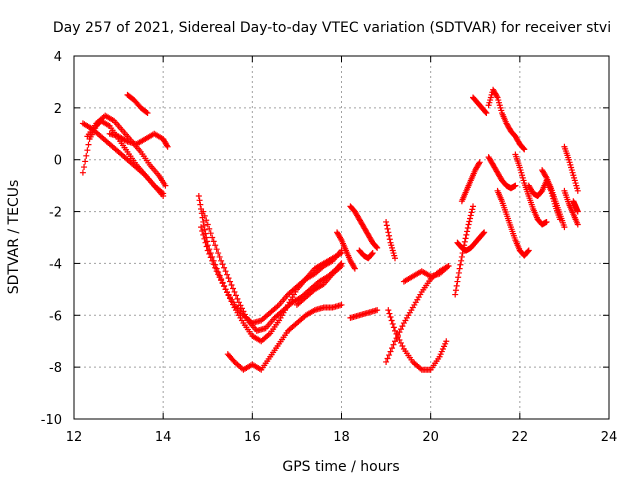 This screenshot has width=640, height=480. Describe the element at coordinates (55, 316) in the screenshot. I see `y-tick-label: -6` at that location.